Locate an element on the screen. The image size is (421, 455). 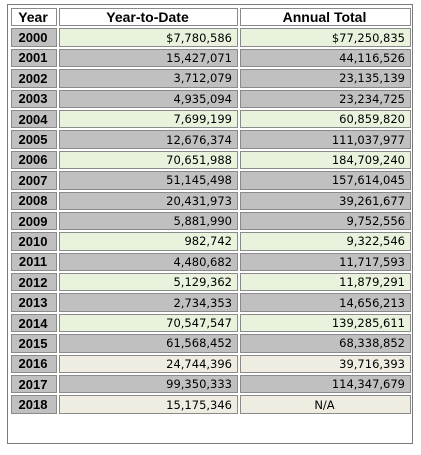
year-cell: 2013 is located at coordinates (34, 302).